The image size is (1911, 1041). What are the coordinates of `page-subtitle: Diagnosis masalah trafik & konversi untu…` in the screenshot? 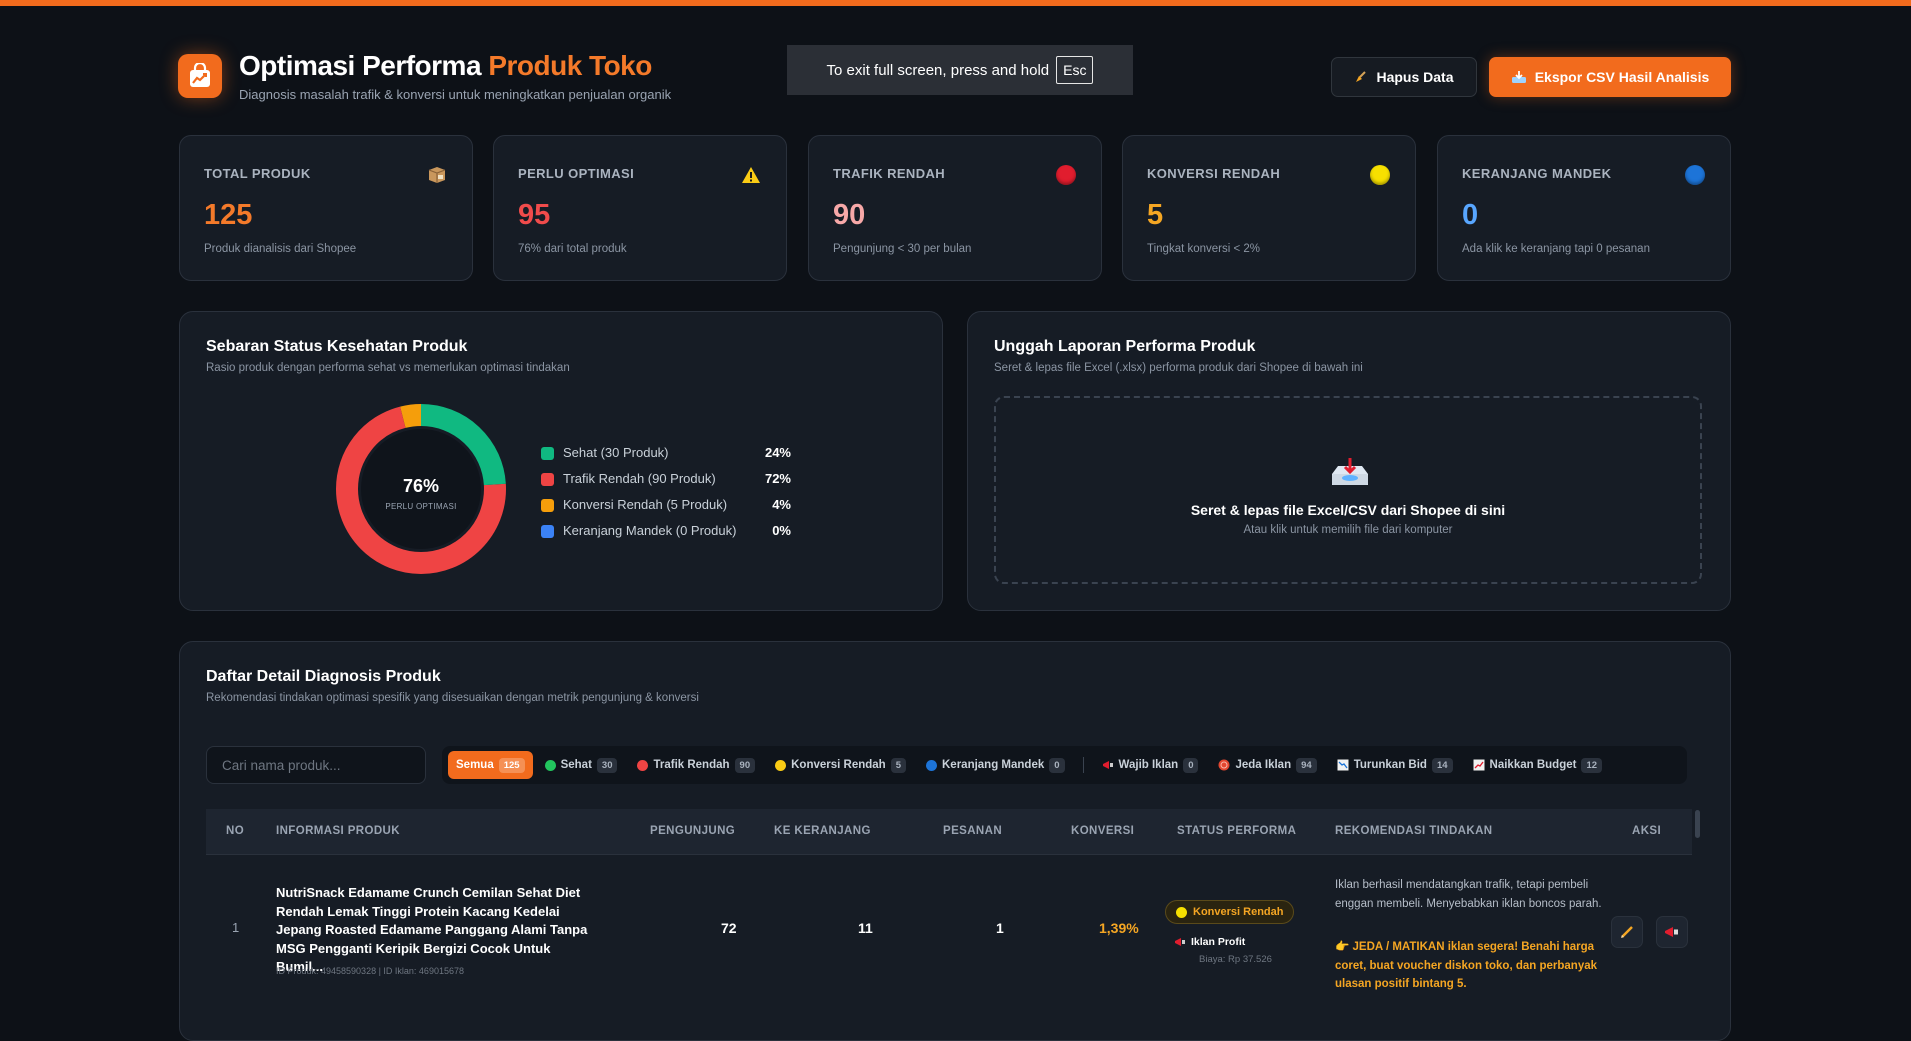 It's located at (455, 94).